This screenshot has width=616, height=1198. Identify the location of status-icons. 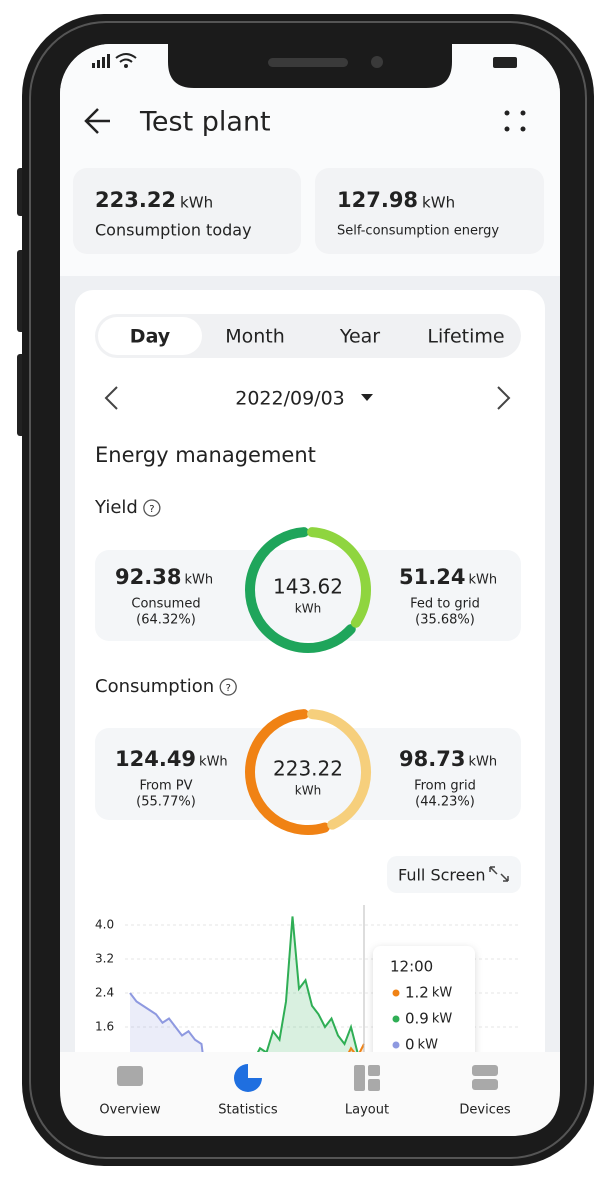
(304, 60).